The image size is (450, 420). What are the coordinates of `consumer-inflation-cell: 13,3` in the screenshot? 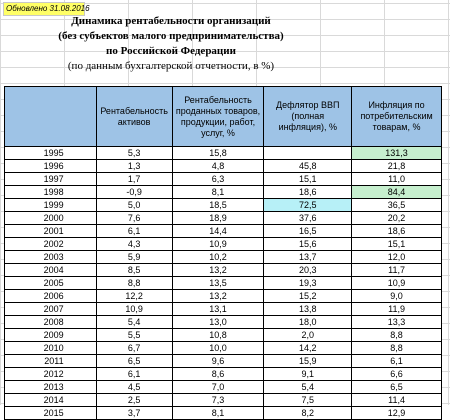 It's located at (396, 322).